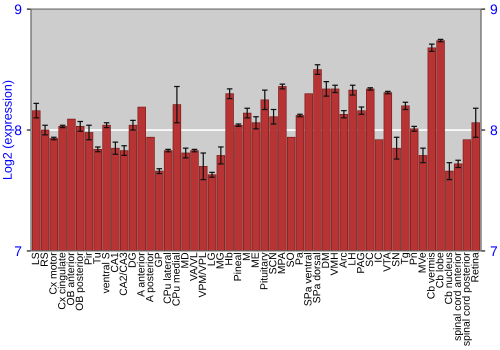 This screenshot has width=500, height=350. I want to click on x-tick-label: Pn, so click(413, 258).